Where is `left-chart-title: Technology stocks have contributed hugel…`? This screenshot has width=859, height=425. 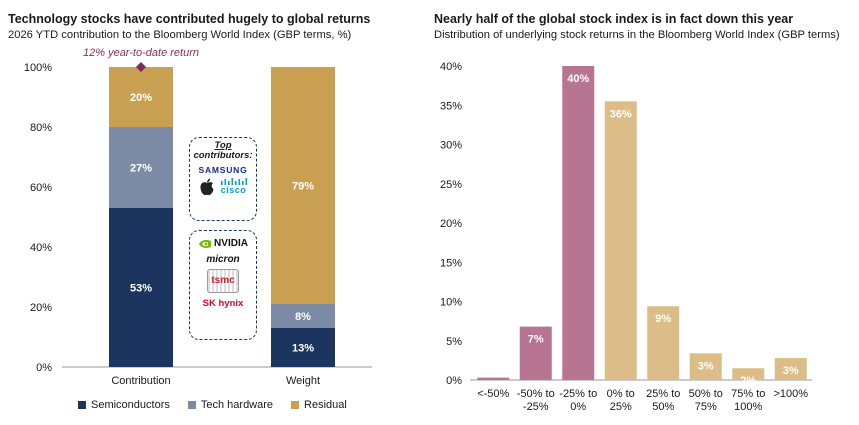
left-chart-title: Technology stocks have contributed hugel… is located at coordinates (189, 19).